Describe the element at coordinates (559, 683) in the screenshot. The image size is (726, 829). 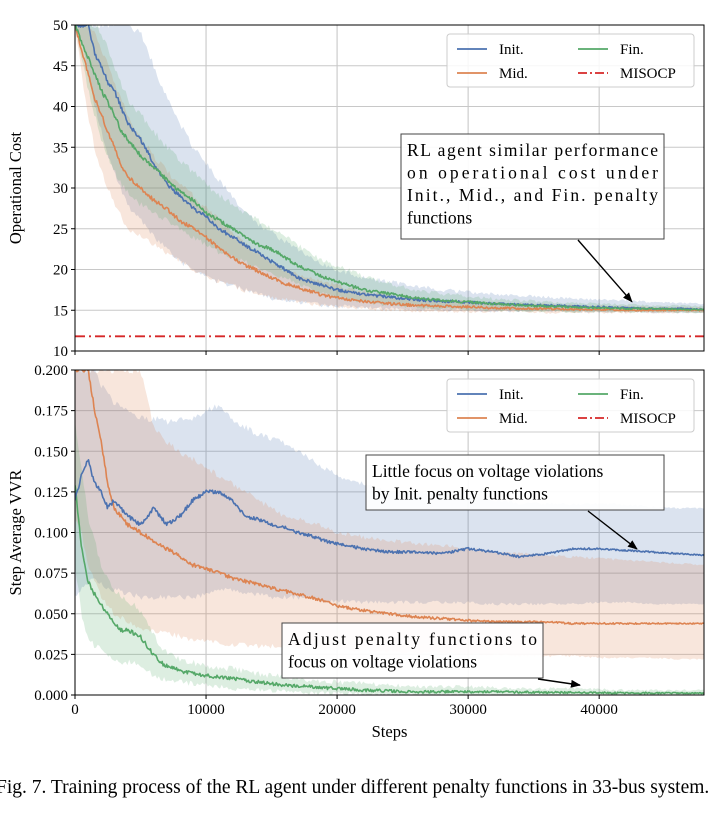
I see `annotation-adjust-arrow` at that location.